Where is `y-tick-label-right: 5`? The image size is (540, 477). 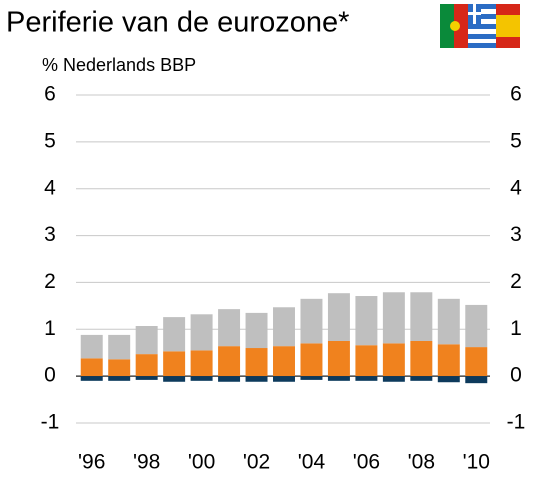 y-tick-label-right: 5 is located at coordinates (516, 140).